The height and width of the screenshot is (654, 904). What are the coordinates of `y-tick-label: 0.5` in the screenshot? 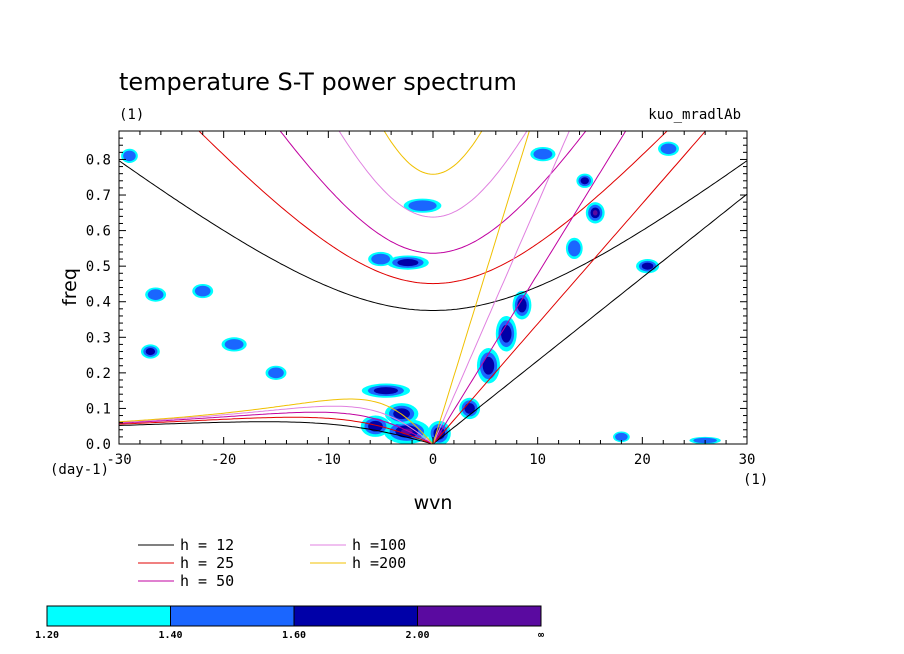 It's located at (98, 267).